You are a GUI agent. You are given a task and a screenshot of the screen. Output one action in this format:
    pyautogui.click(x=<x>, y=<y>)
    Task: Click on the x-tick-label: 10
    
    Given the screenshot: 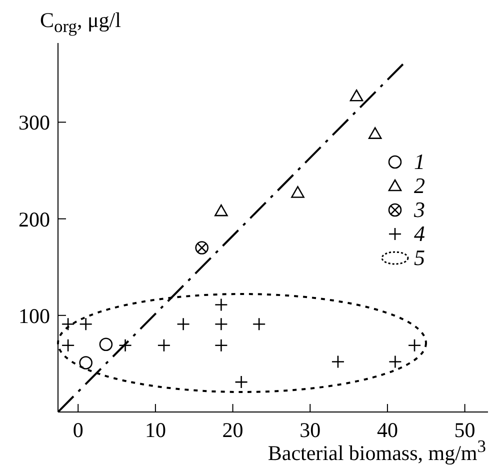 What is the action you would take?
    pyautogui.click(x=155, y=430)
    